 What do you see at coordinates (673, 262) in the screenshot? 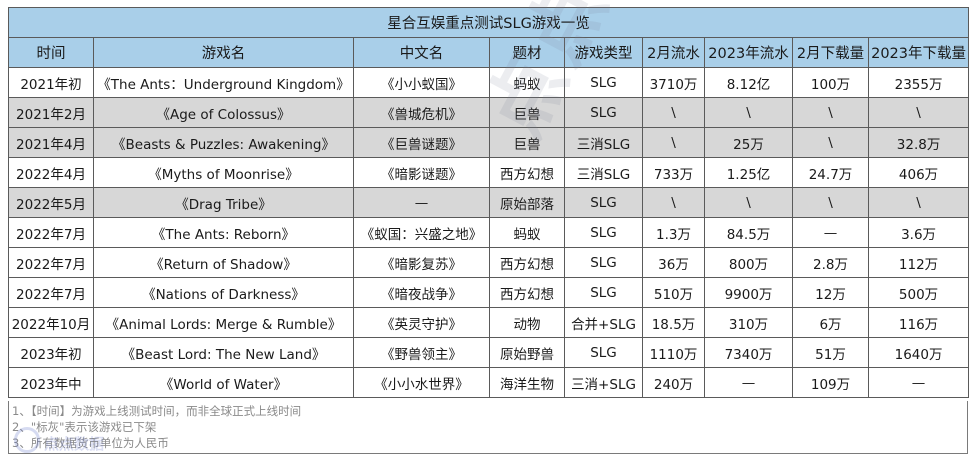
I see `table-cell: 36万` at bounding box center [673, 262].